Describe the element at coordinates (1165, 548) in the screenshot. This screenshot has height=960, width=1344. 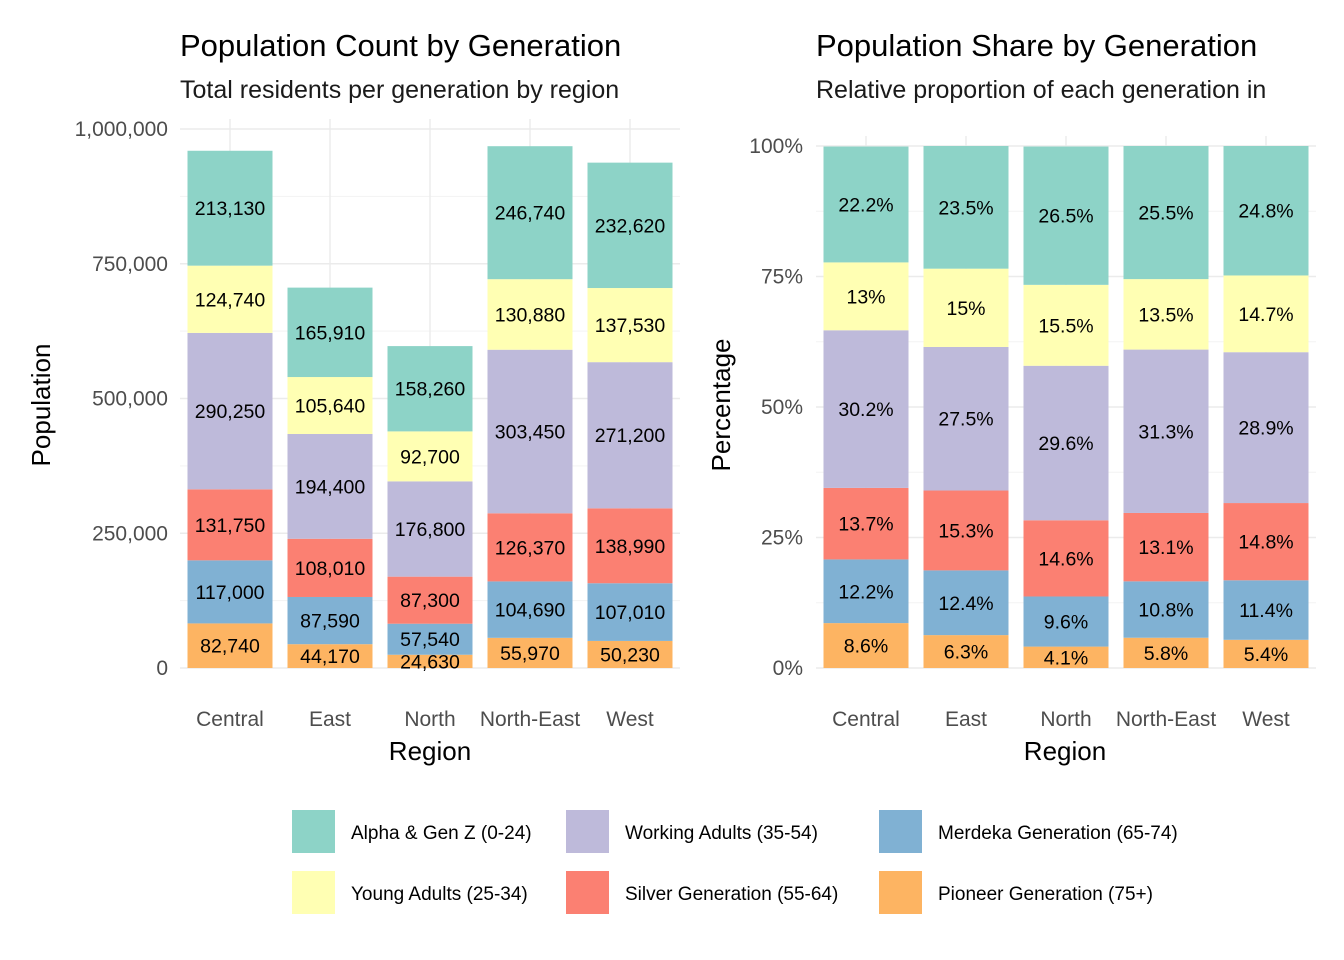
I see `share-data-label: 13.1%` at that location.